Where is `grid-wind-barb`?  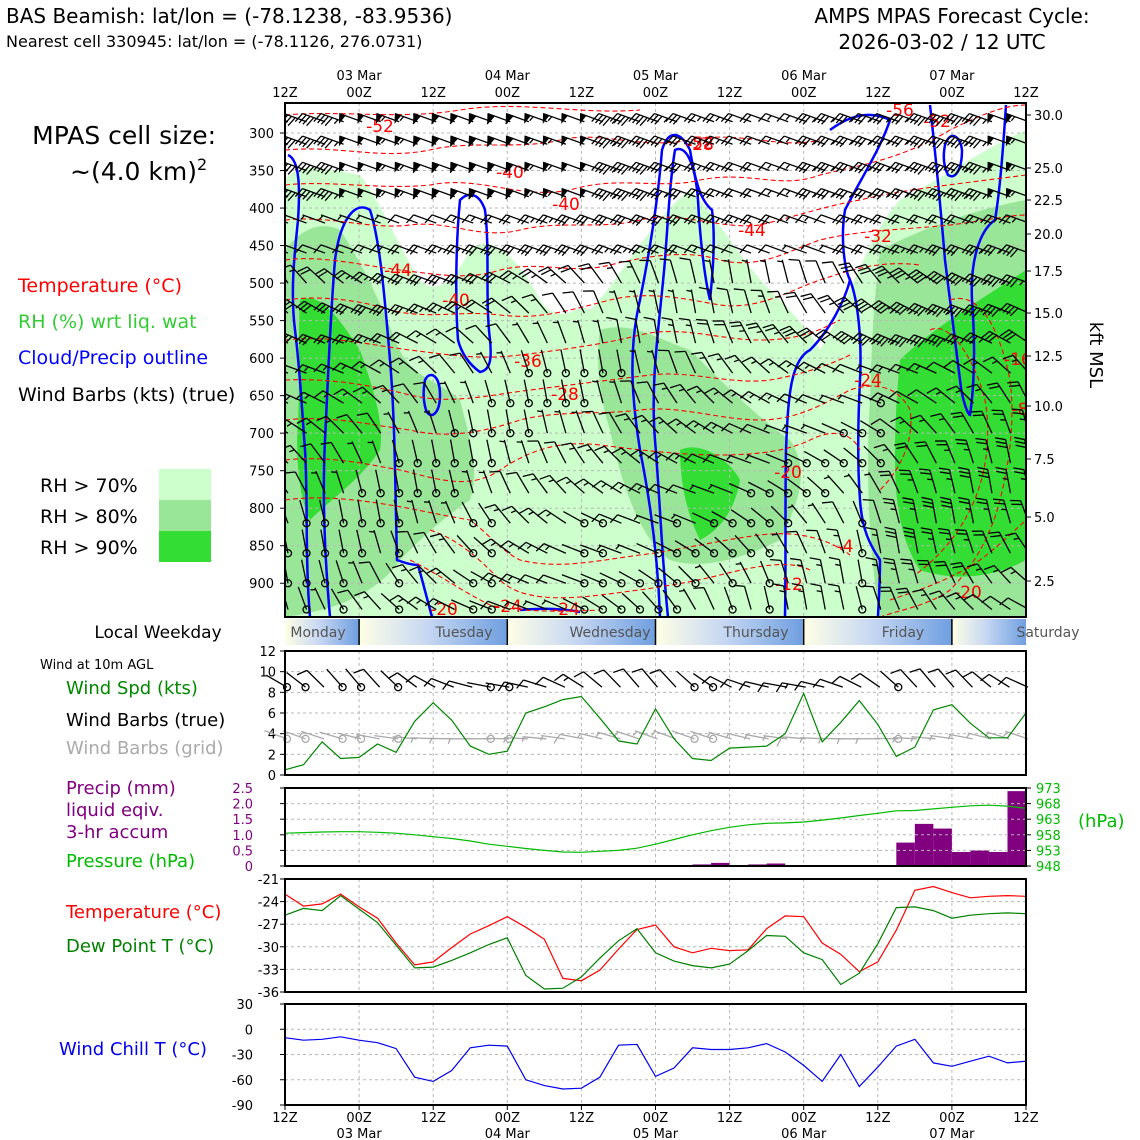 grid-wind-barb is located at coordinates (367, 736).